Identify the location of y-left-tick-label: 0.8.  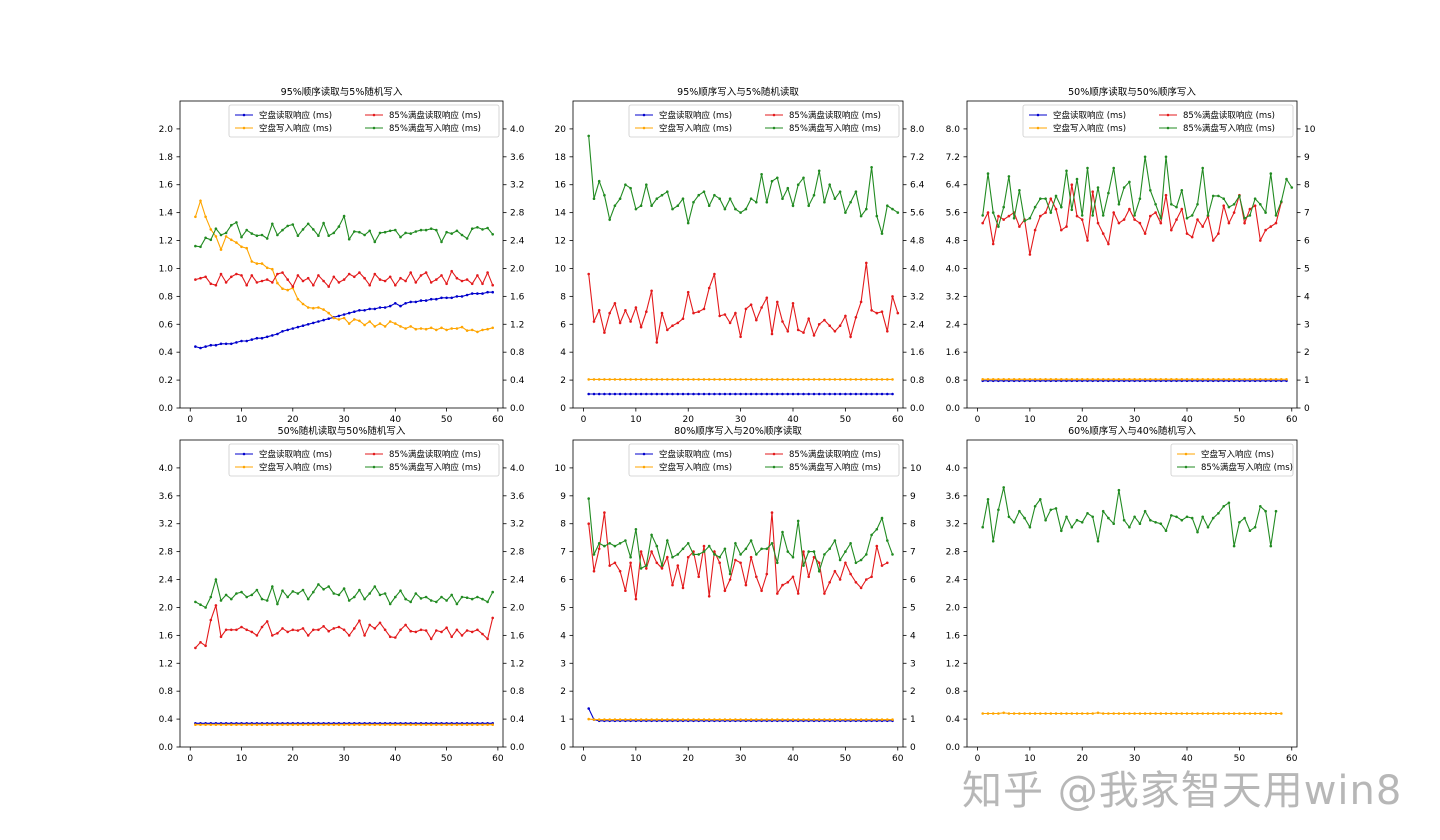
(166, 692).